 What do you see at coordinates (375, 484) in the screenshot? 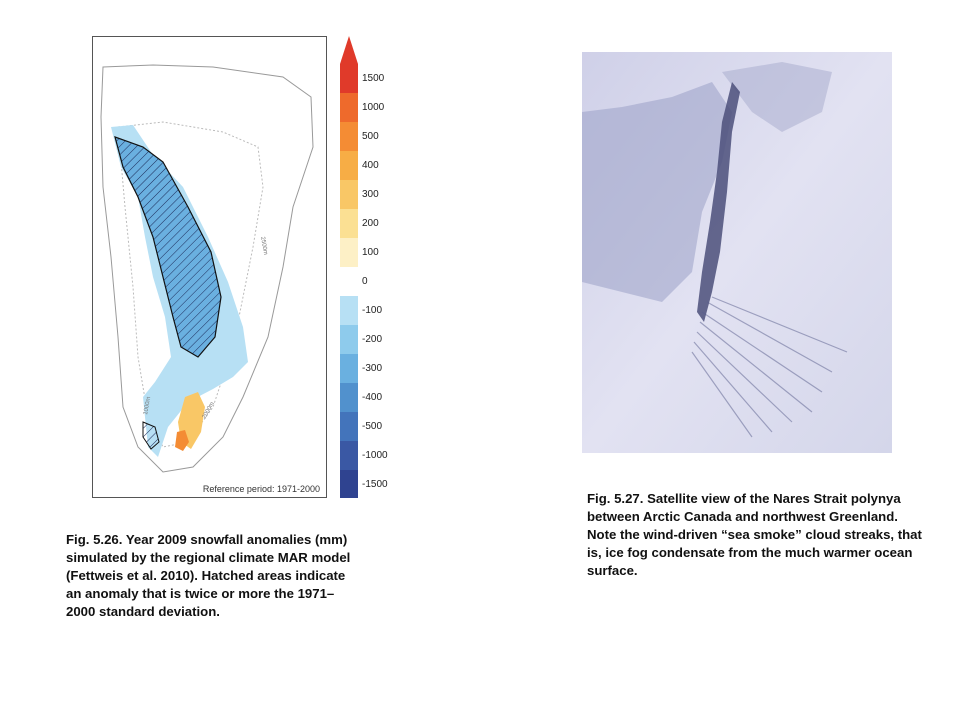
I see `colorbar-tick-label: -1500` at bounding box center [375, 484].